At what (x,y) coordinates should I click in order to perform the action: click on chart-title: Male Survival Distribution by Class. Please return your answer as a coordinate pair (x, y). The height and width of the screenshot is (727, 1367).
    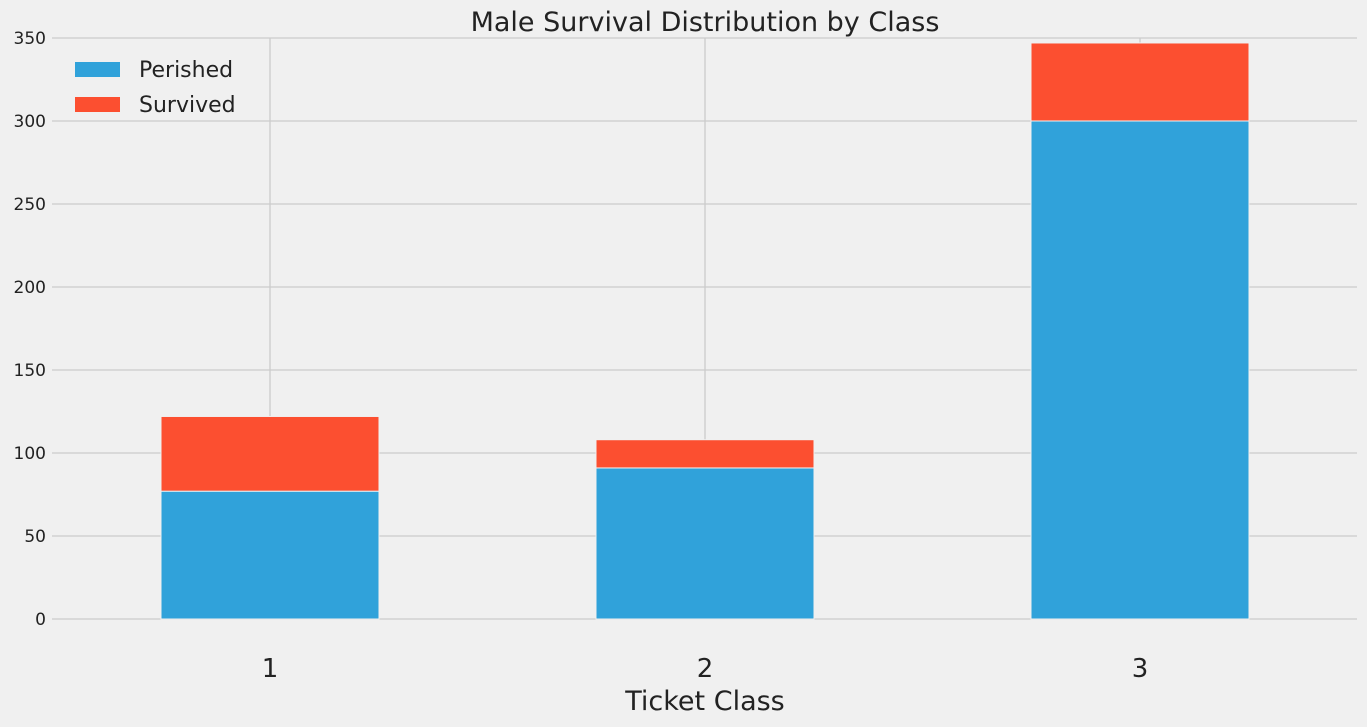
    Looking at the image, I should click on (705, 22).